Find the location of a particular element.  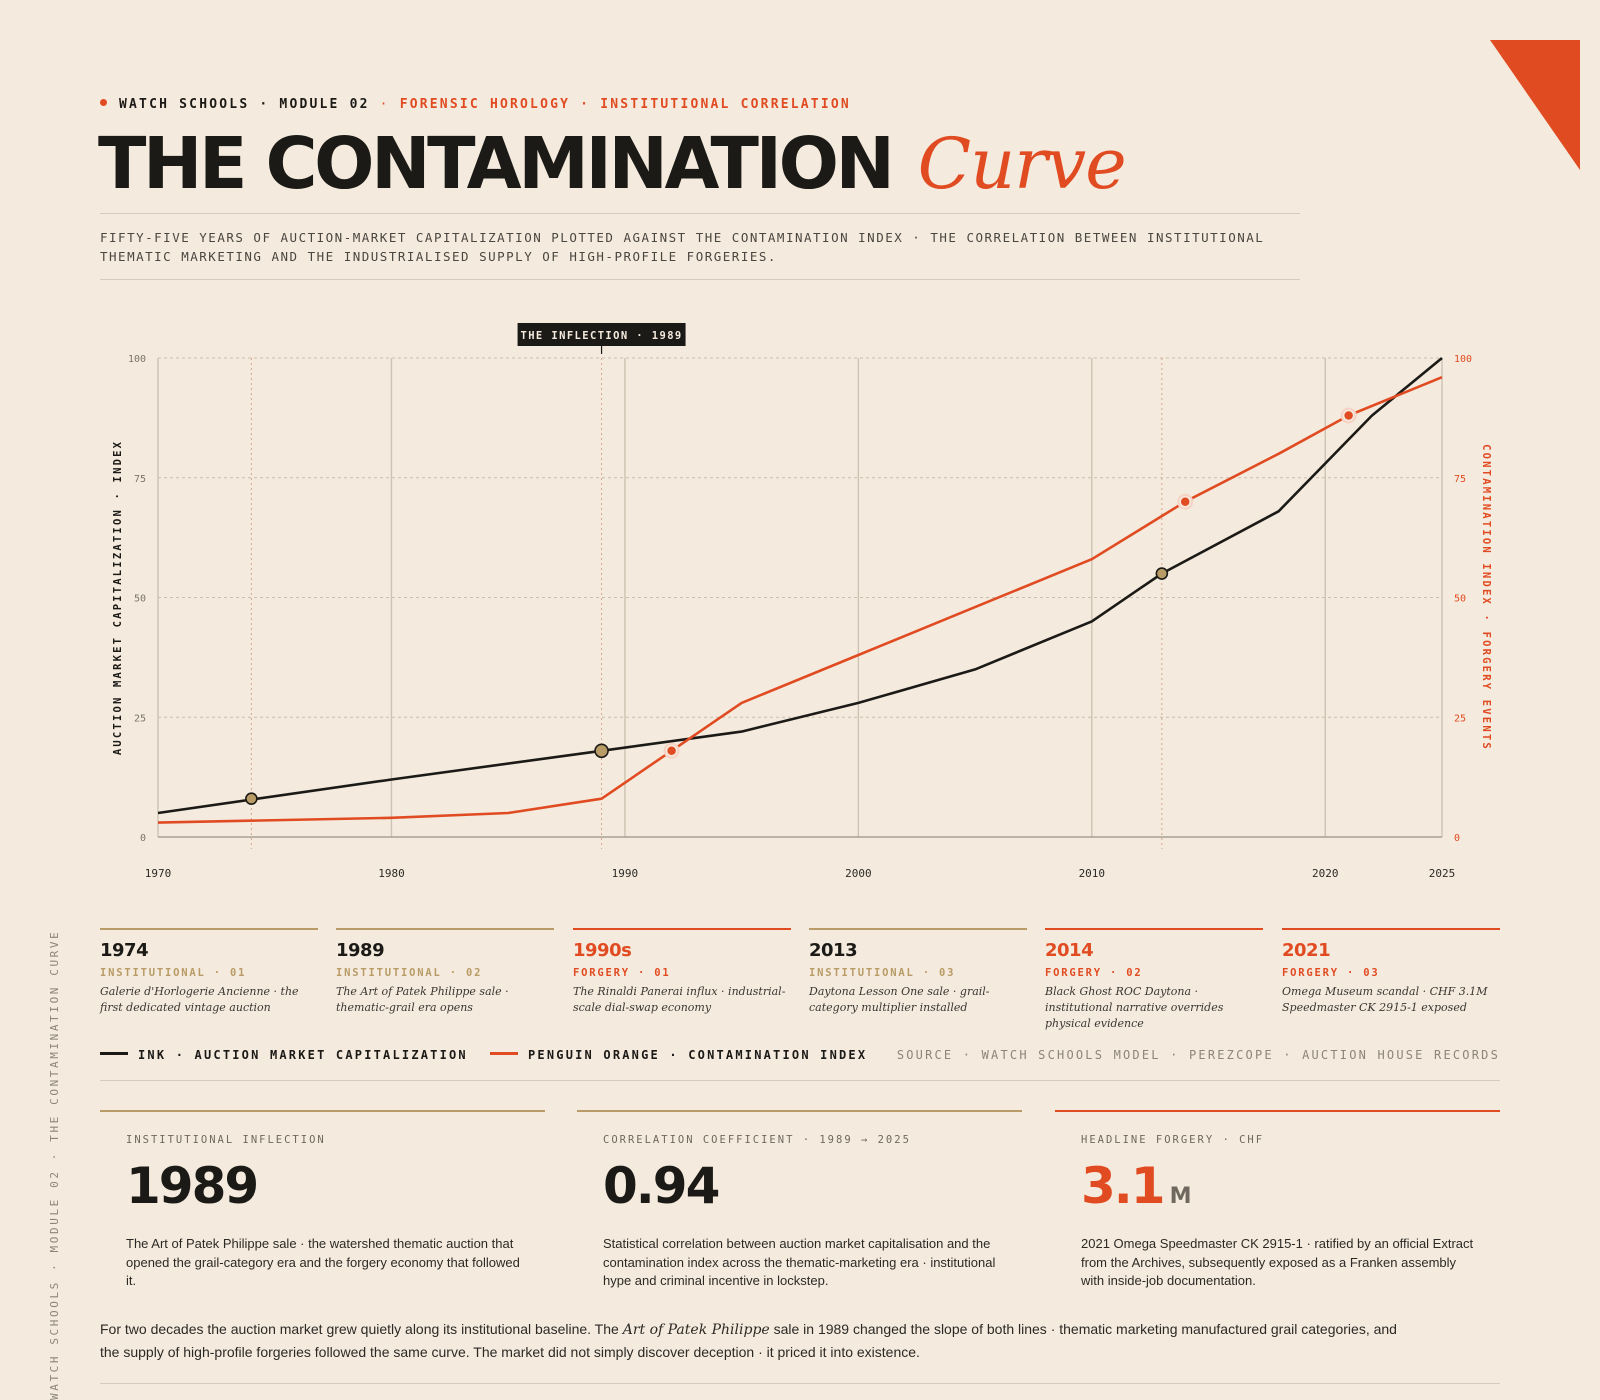

legend-label-orange: PENGUIN ORANGE · CONTAMINATION INDEX is located at coordinates (698, 1055).